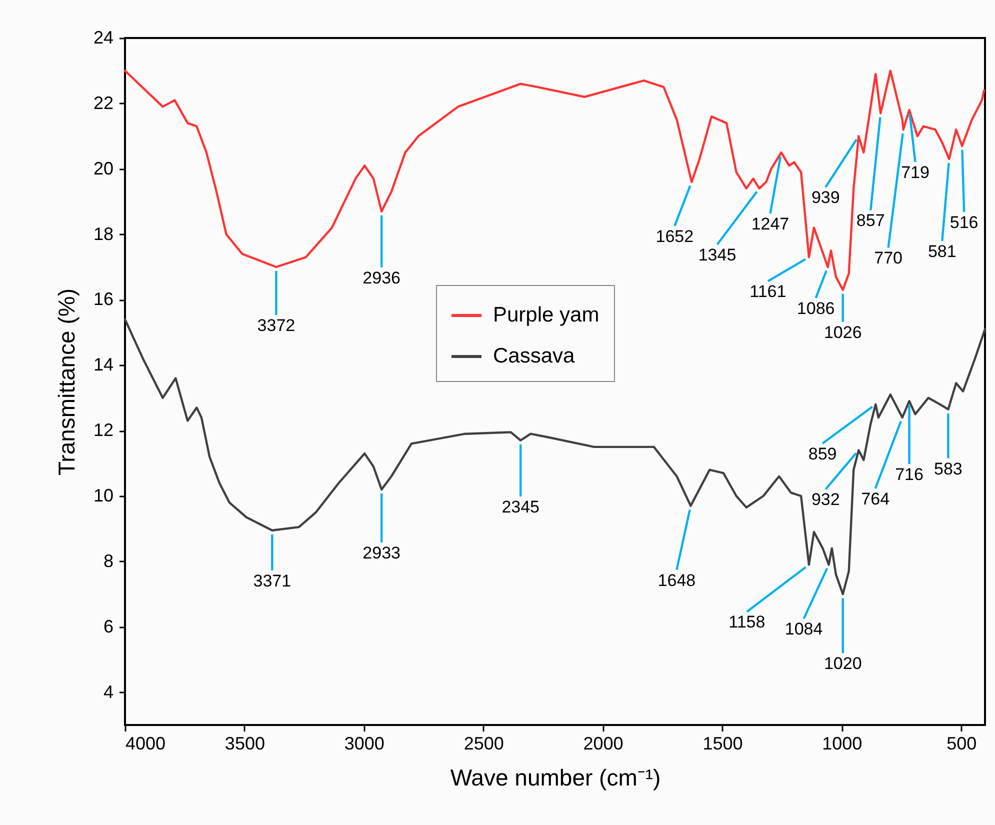  Describe the element at coordinates (843, 664) in the screenshot. I see `annotation: 1020` at that location.